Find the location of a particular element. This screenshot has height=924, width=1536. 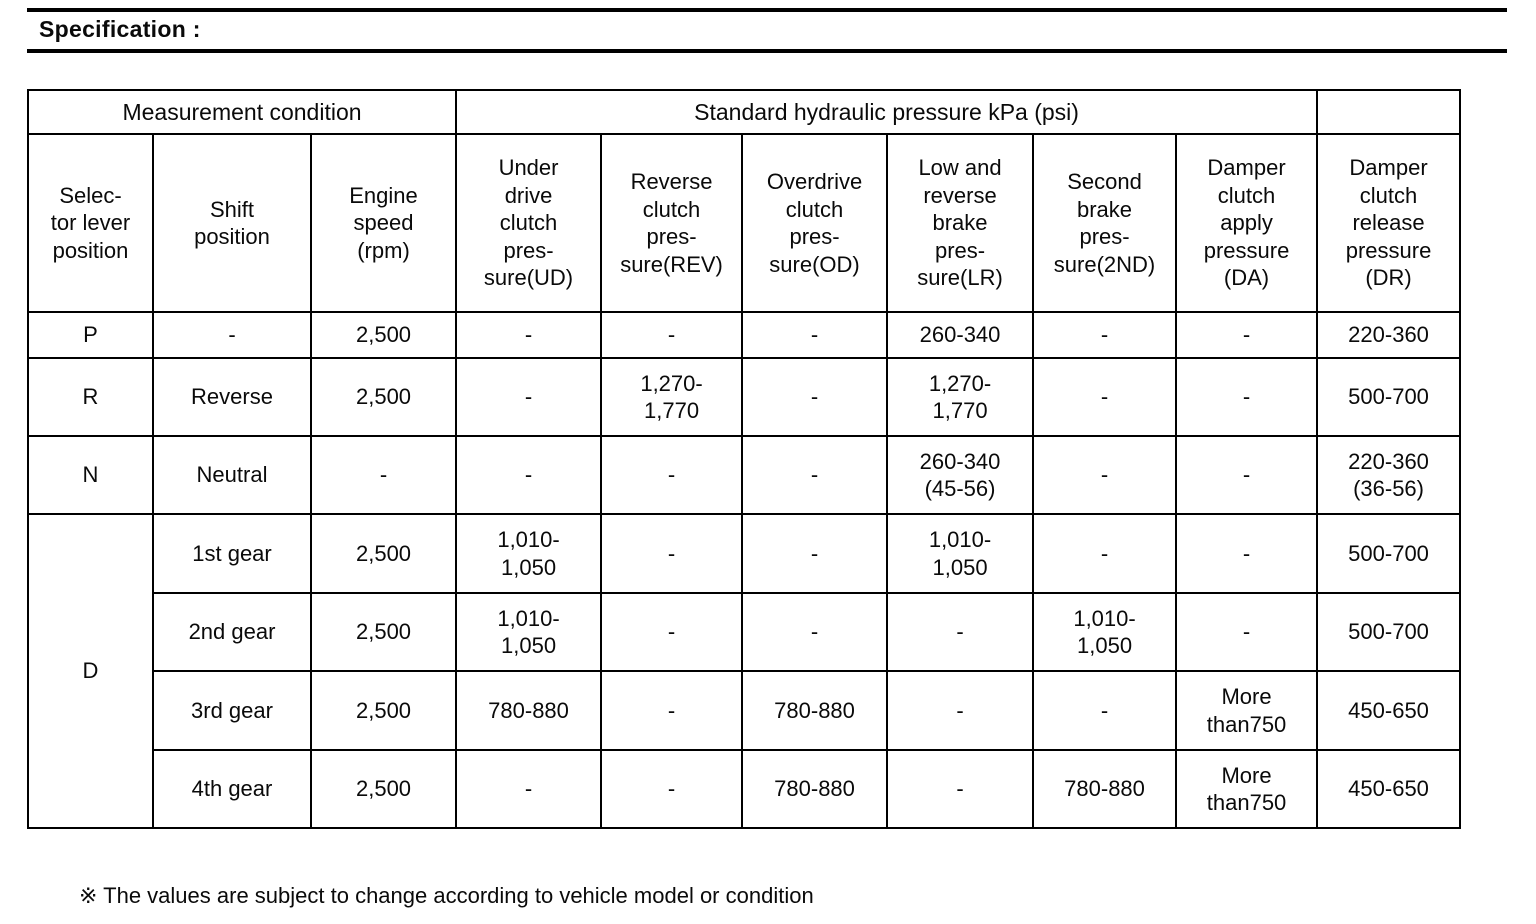

cell-selector-d: D is located at coordinates (90, 671).